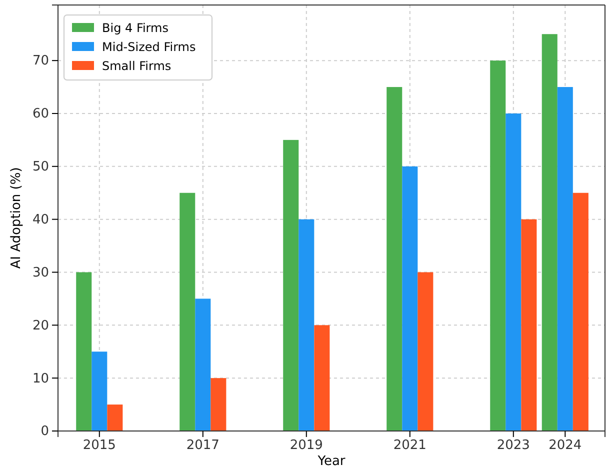 This screenshot has height=468, width=607. I want to click on legend-label: Big 4 Firms, so click(135, 28).